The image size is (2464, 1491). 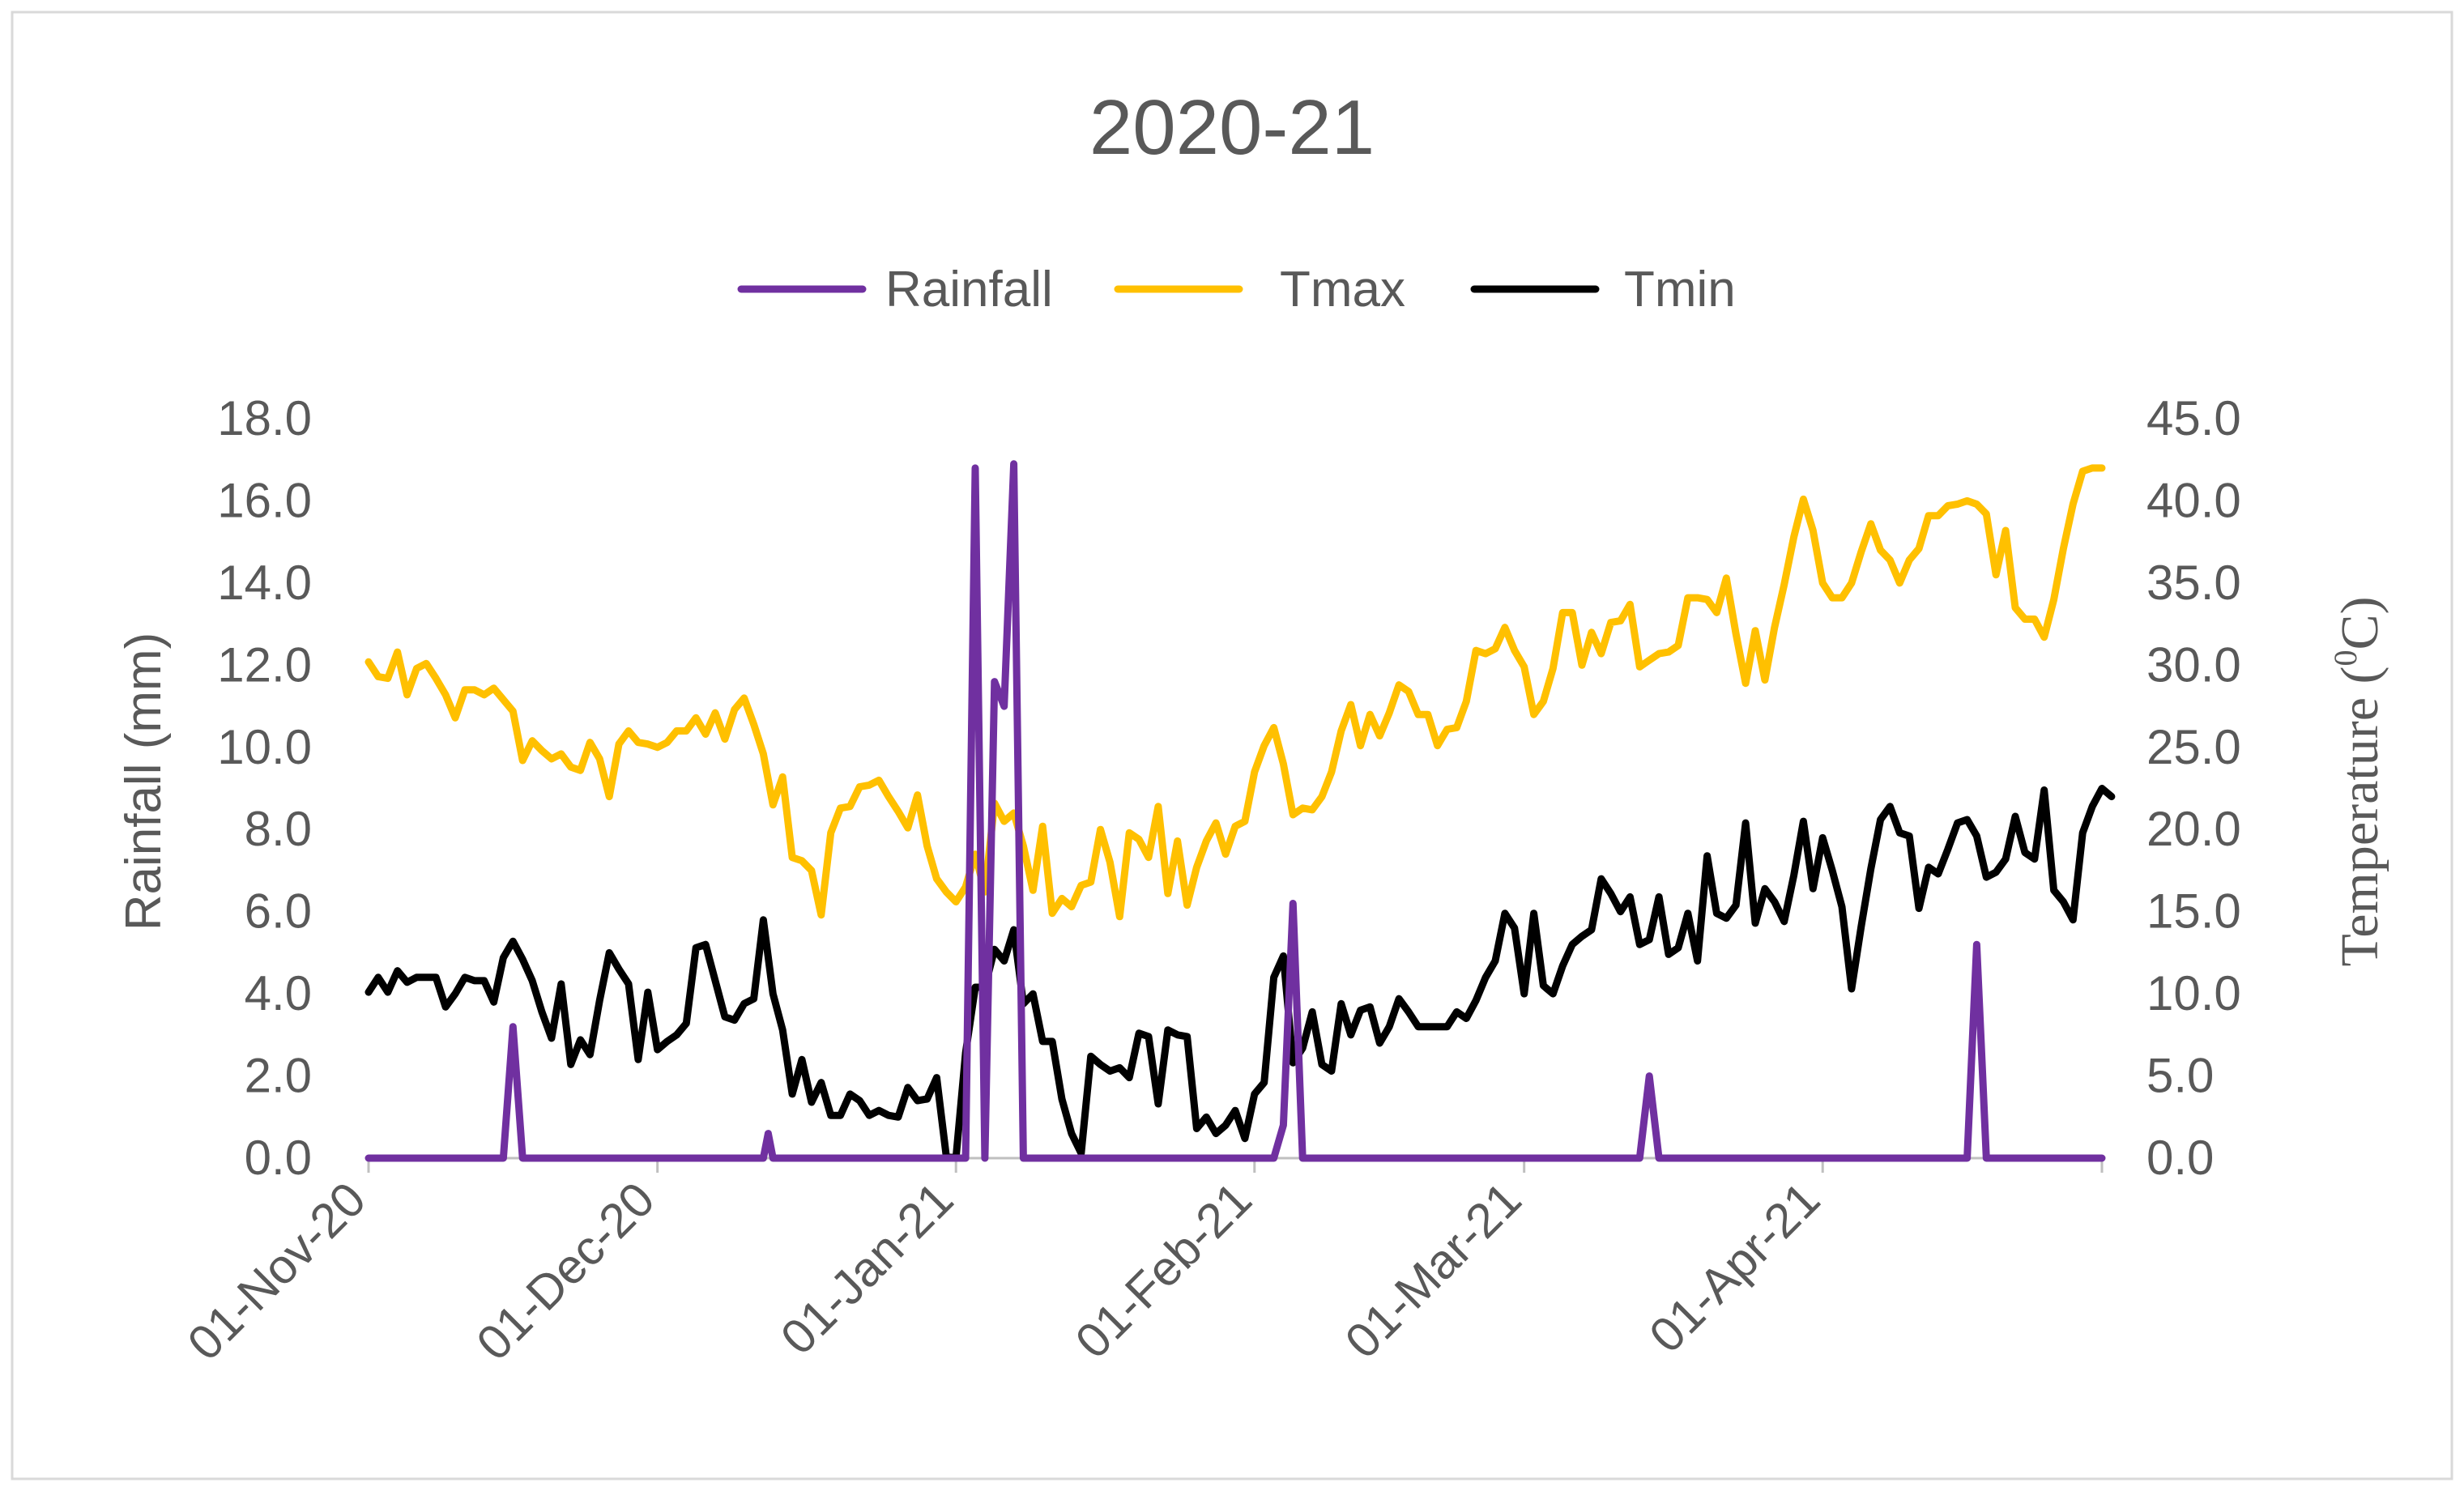 I want to click on legend-item-rainfall: Rainfall, so click(x=895, y=290).